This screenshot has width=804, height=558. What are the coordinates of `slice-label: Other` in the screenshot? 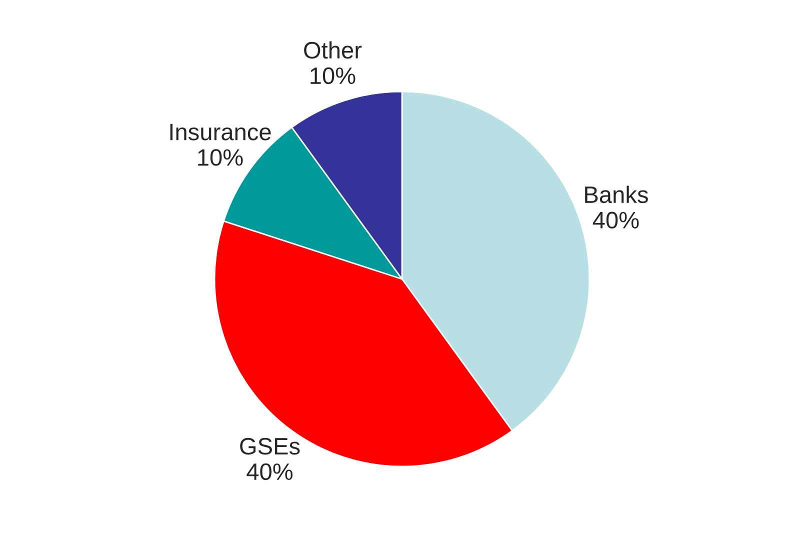 It's located at (333, 50).